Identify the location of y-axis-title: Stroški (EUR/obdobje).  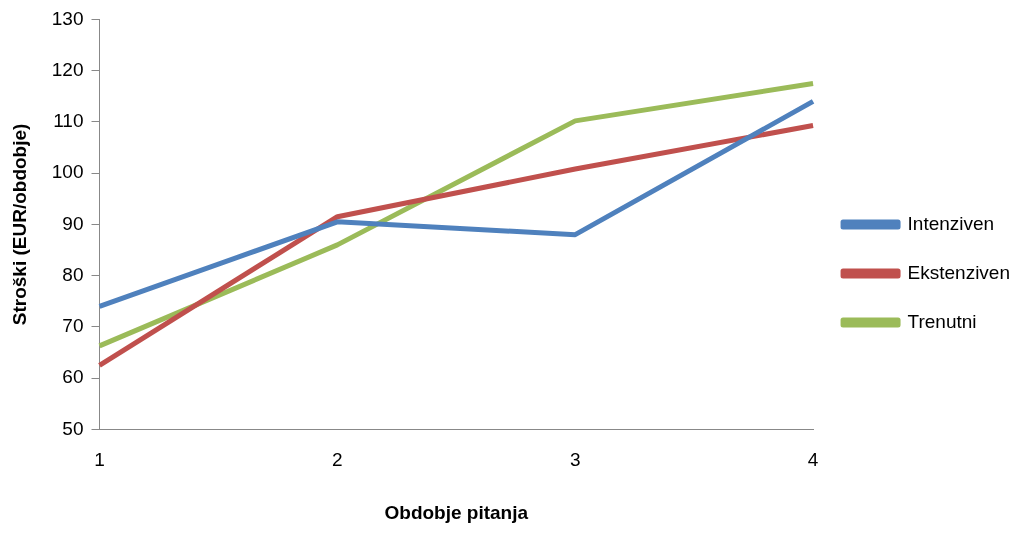
(19, 224).